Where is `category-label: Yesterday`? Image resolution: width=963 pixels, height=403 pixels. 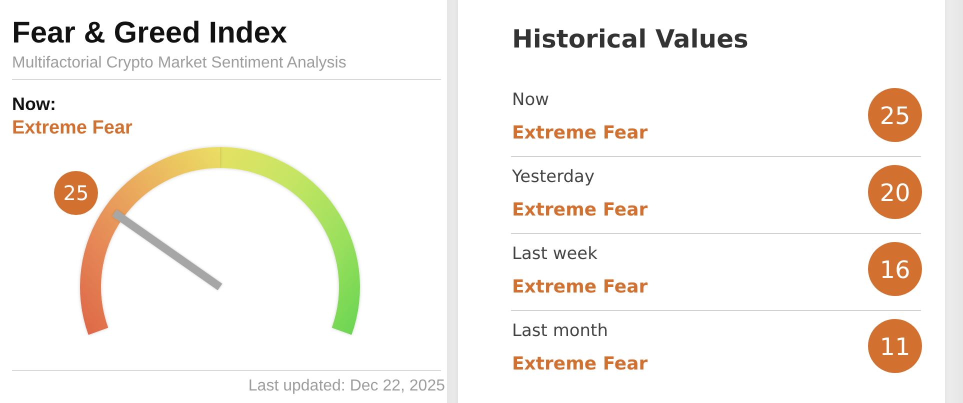
category-label: Yesterday is located at coordinates (553, 177).